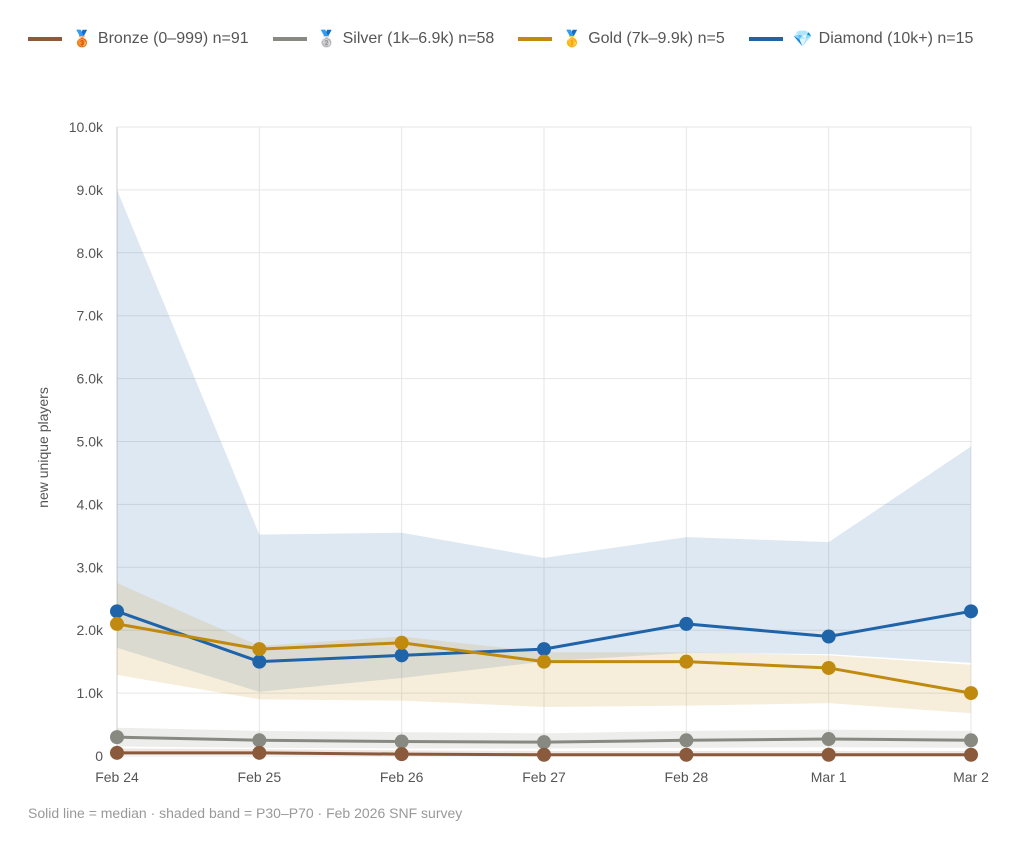 The image size is (1024, 850). I want to click on medal-icon: 🥈, so click(326, 39).